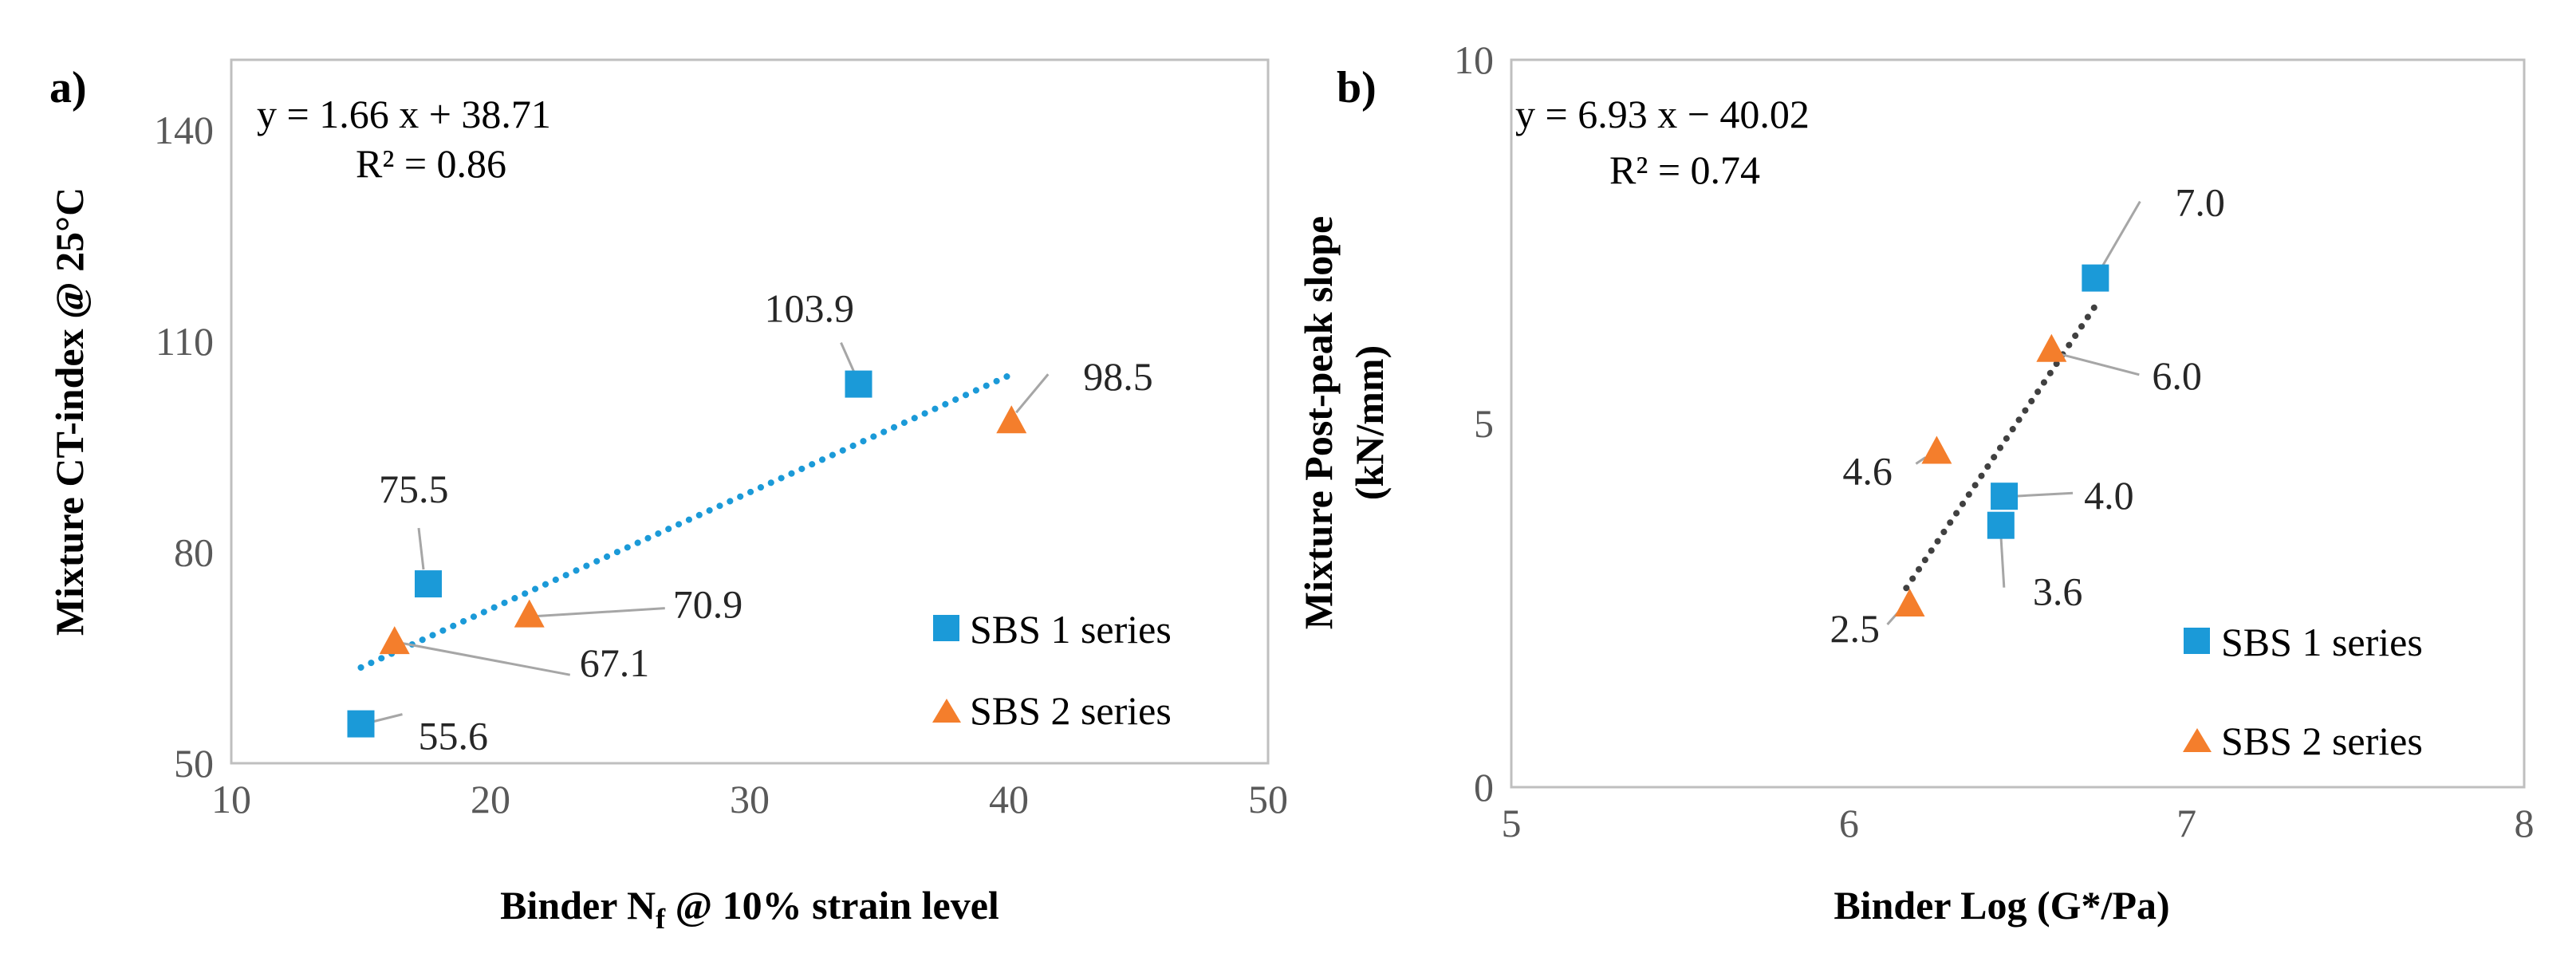 The image size is (2576, 969). Describe the element at coordinates (2525, 823) in the screenshot. I see `x-tick-label: 8` at that location.